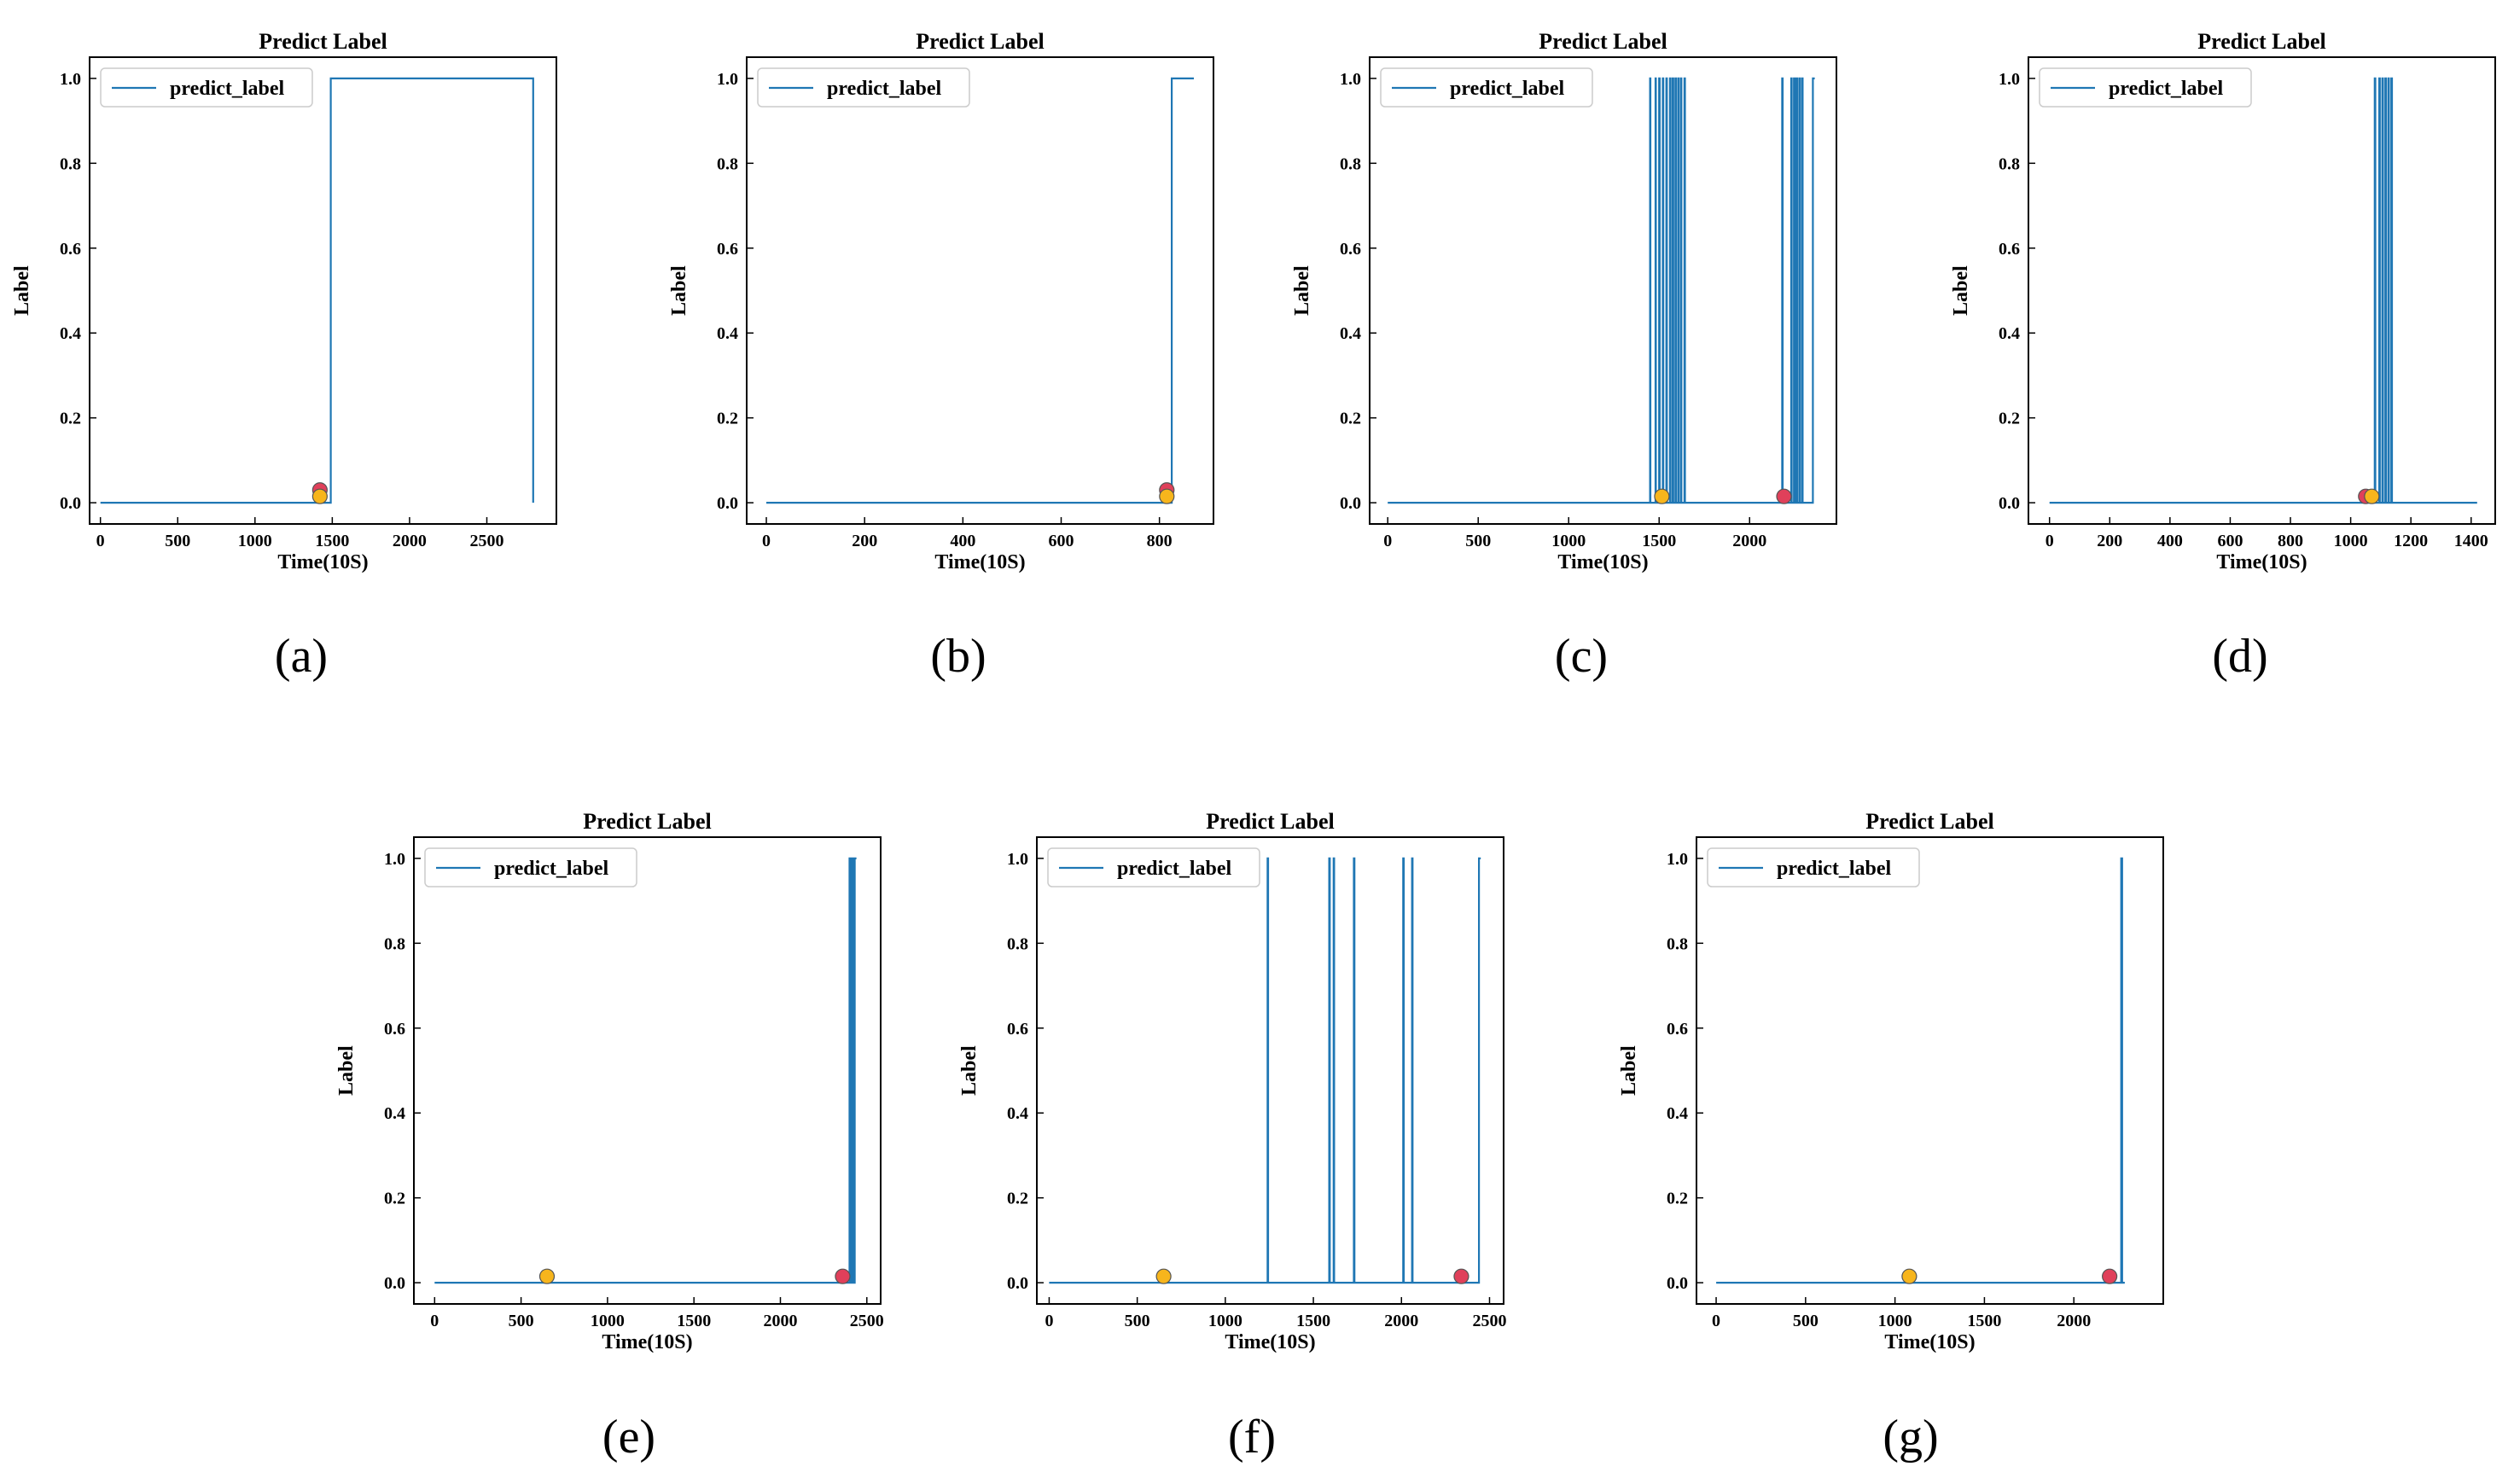  What do you see at coordinates (958, 656) in the screenshot?
I see `panel-label: (b)` at bounding box center [958, 656].